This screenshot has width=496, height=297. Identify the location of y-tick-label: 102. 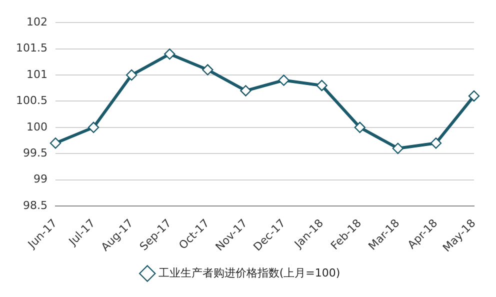
(37, 21).